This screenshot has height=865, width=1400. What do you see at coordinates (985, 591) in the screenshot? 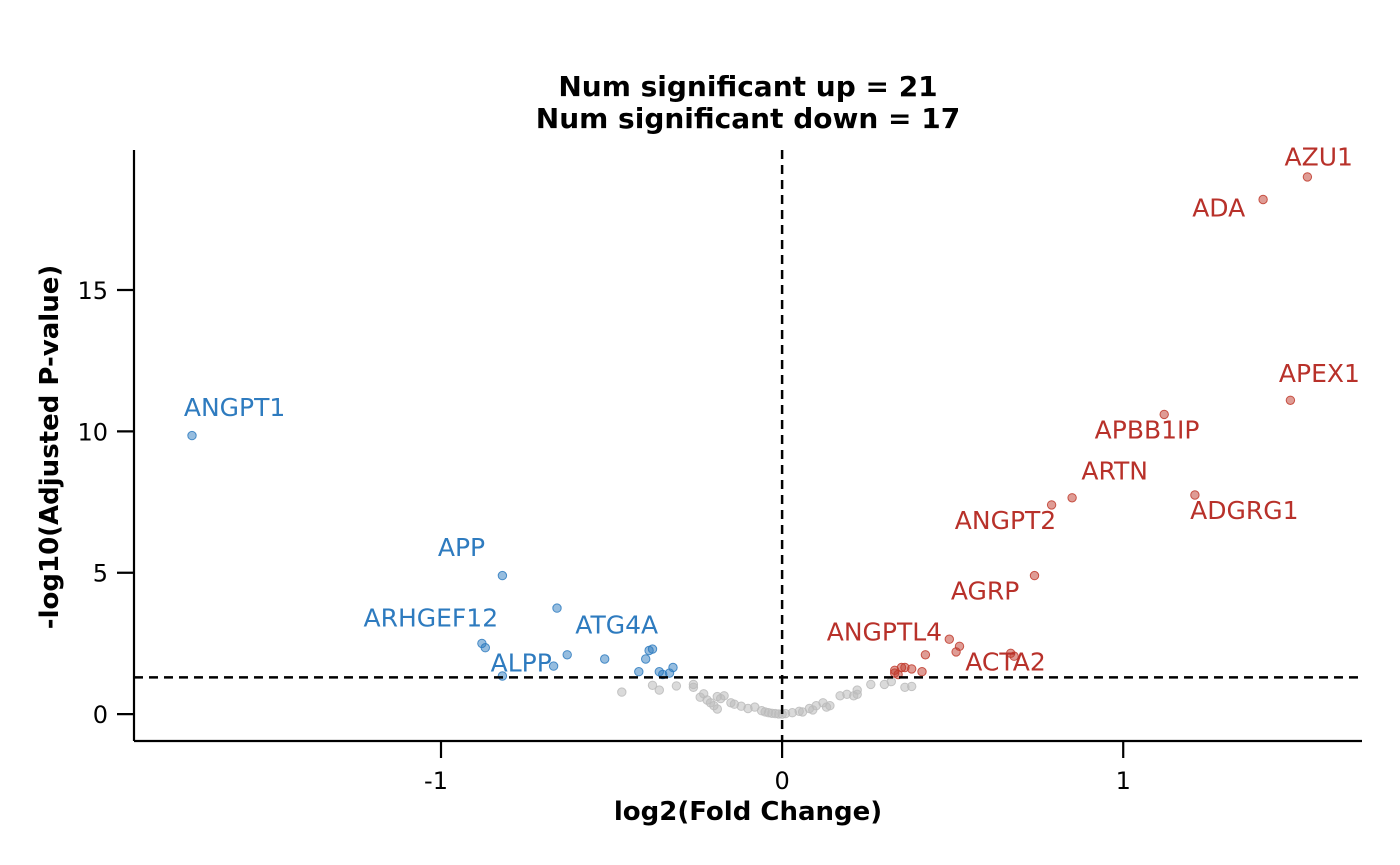
I see `gene-label-agrp: AGRP` at bounding box center [985, 591].